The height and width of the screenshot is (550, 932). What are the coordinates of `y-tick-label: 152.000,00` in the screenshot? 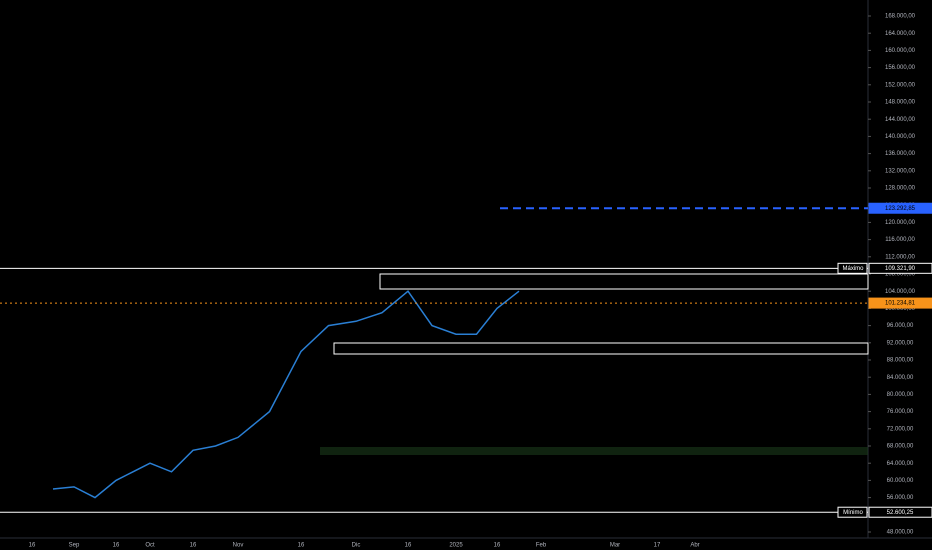 It's located at (900, 85).